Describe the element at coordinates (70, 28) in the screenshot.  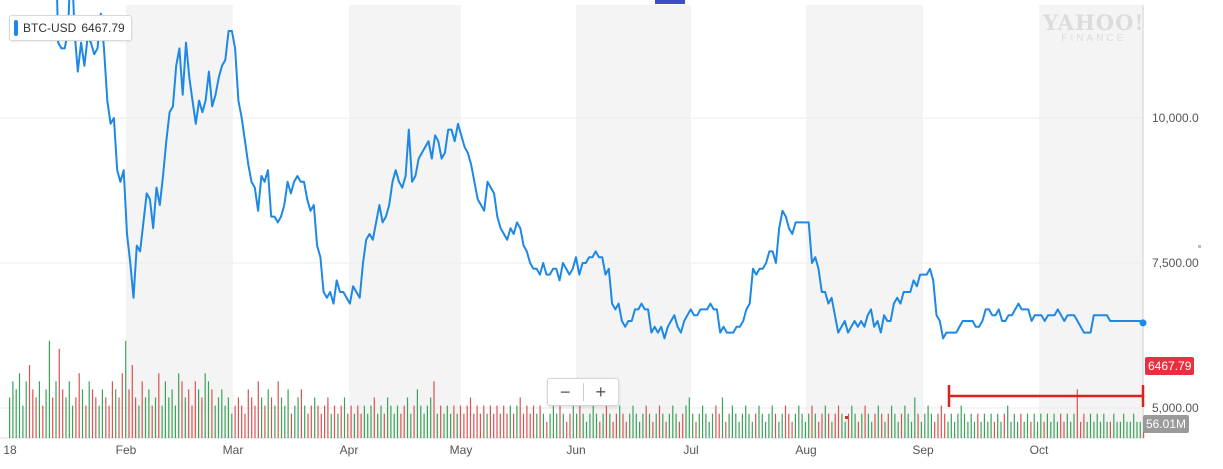
I see `legend-chip: BTC-USD 6467.79` at that location.